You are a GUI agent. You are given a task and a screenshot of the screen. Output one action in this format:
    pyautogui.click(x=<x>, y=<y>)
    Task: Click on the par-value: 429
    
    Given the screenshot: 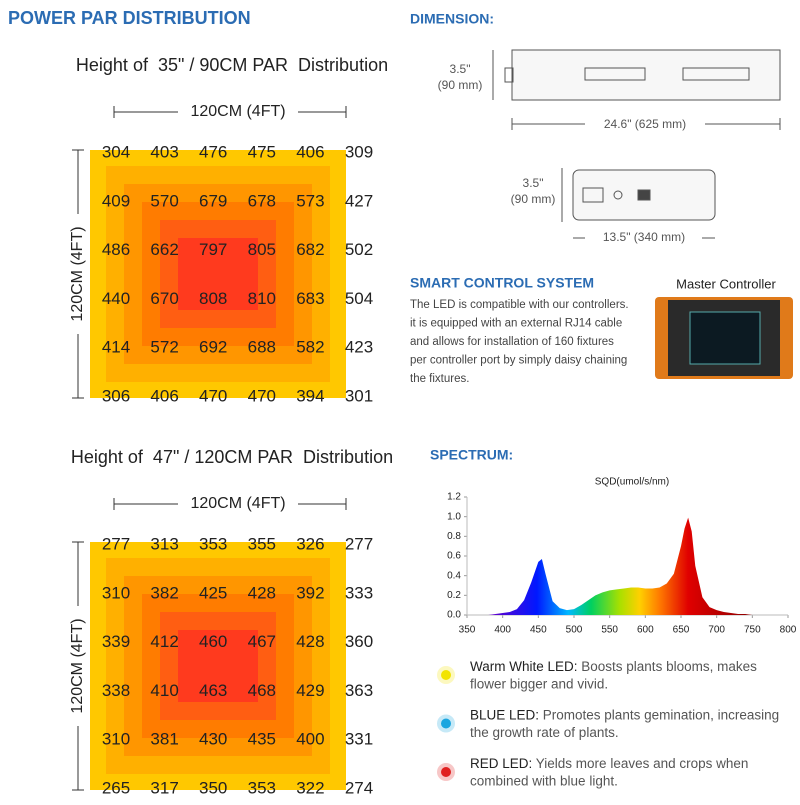 What is the action you would take?
    pyautogui.click(x=310, y=690)
    